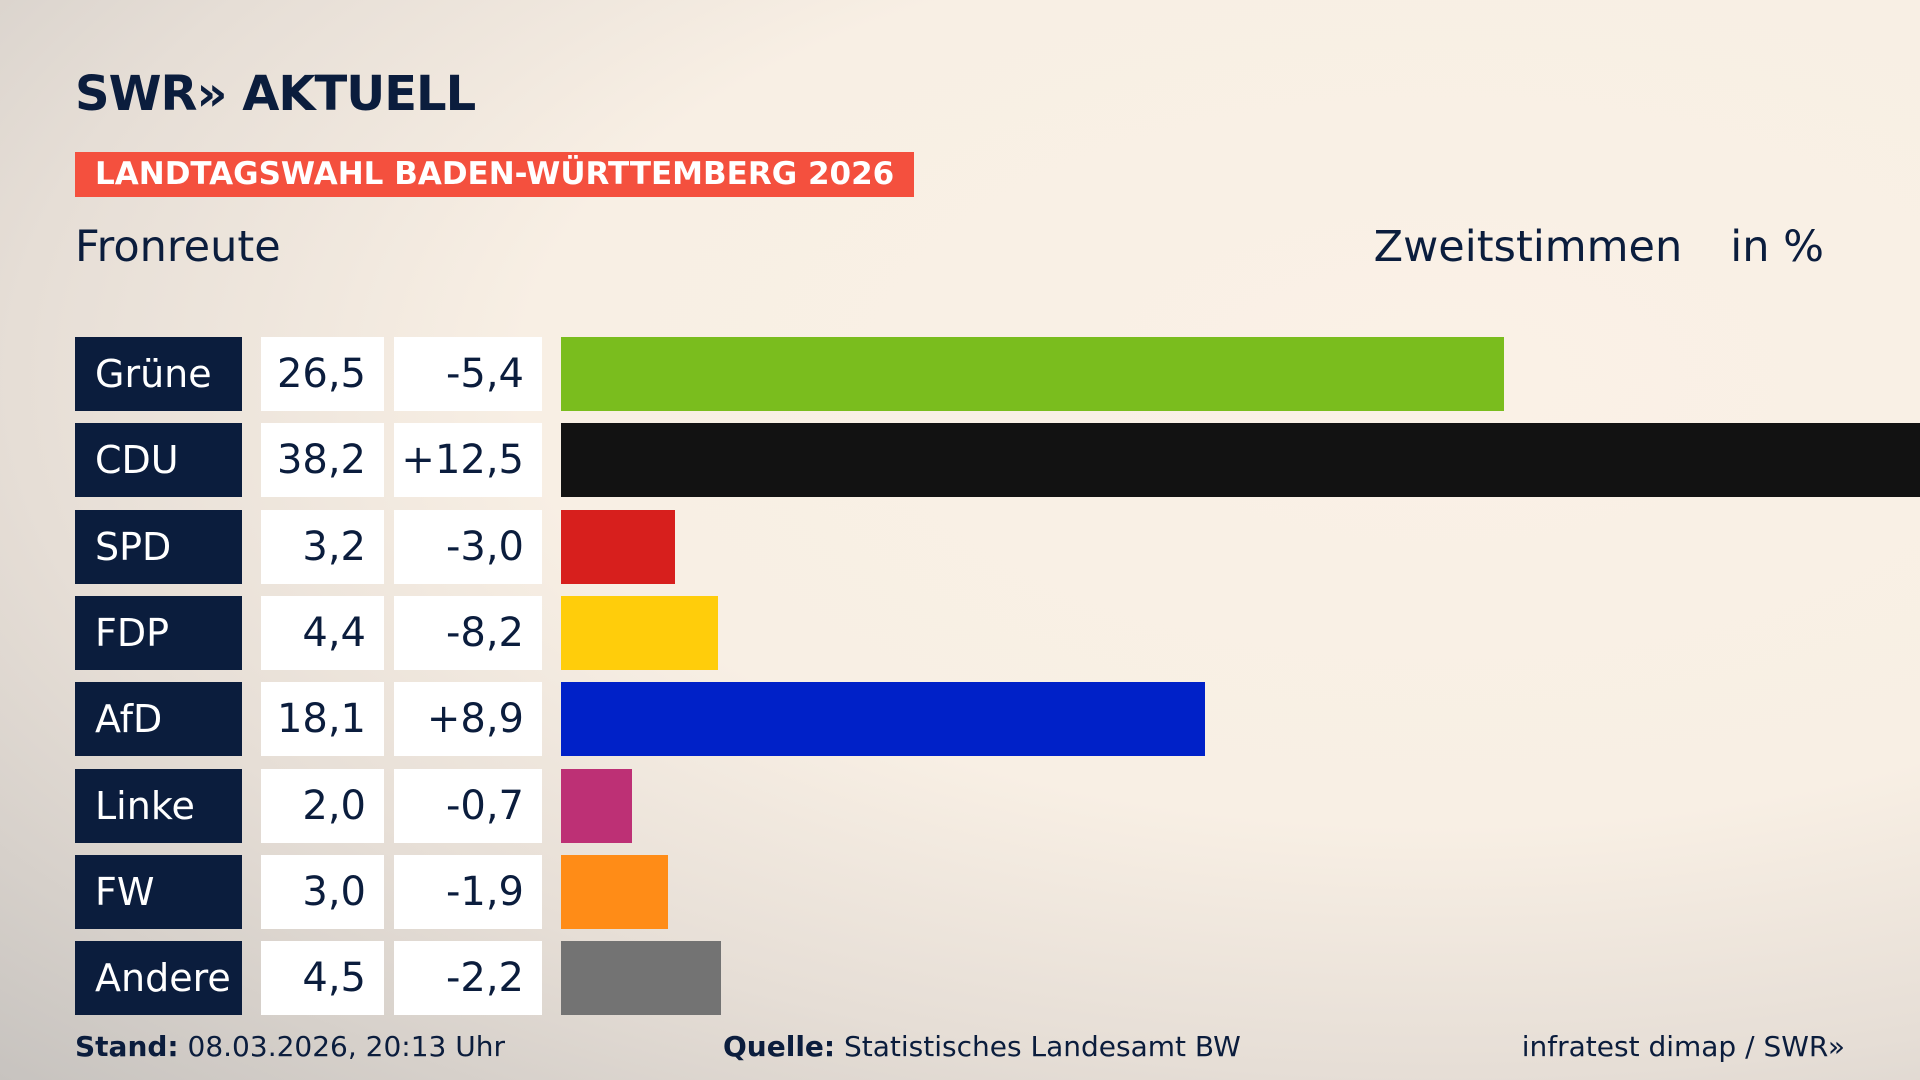 Image resolution: width=1920 pixels, height=1080 pixels. I want to click on party-row: CDU 38,2 +12,5, so click(997, 460).